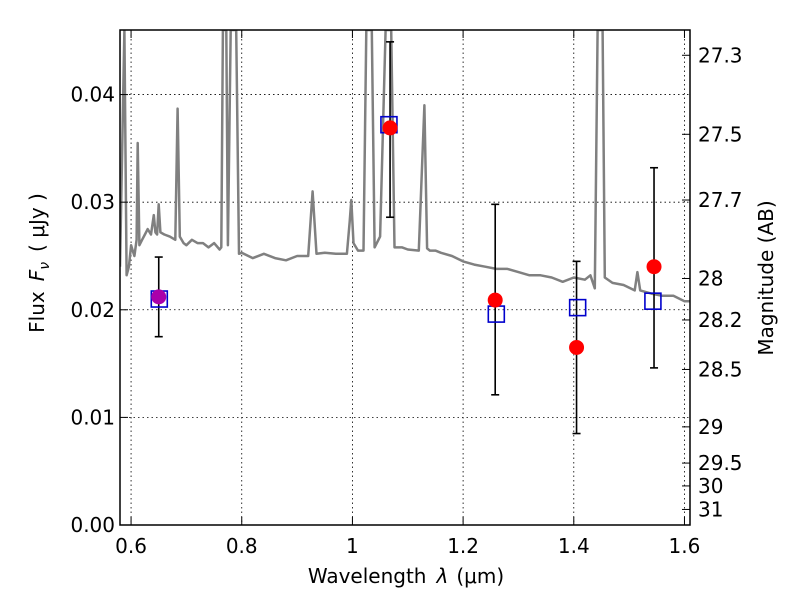 This screenshot has height=605, width=800. Describe the element at coordinates (574, 546) in the screenshot. I see `x-tick-label: 1.4` at that location.